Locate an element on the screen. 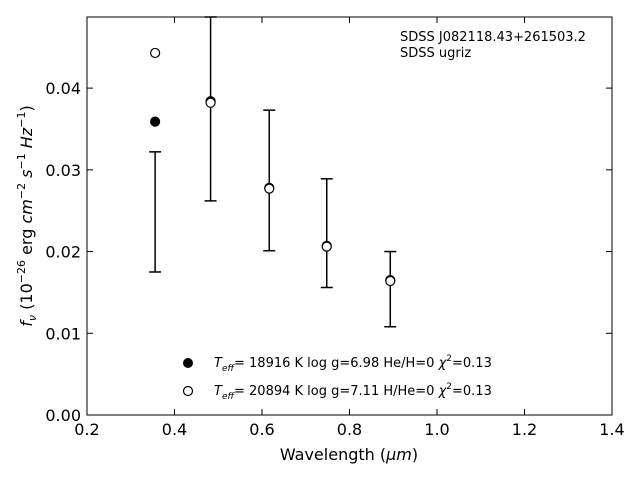 The image size is (640, 480). y-axis-label: fν (10−26 erg cm−2 s−1 Hz−1) is located at coordinates (27, 215).